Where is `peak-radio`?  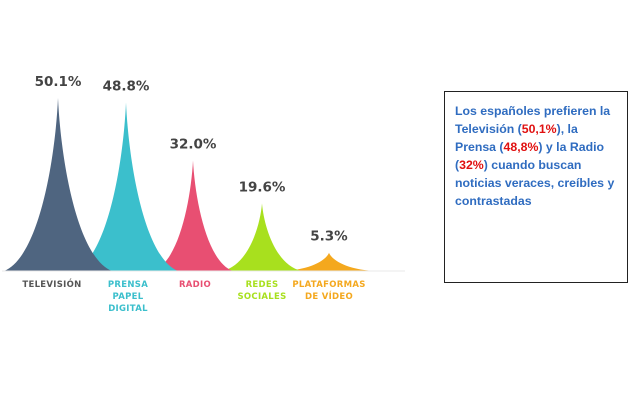 peak-radio is located at coordinates (193, 215).